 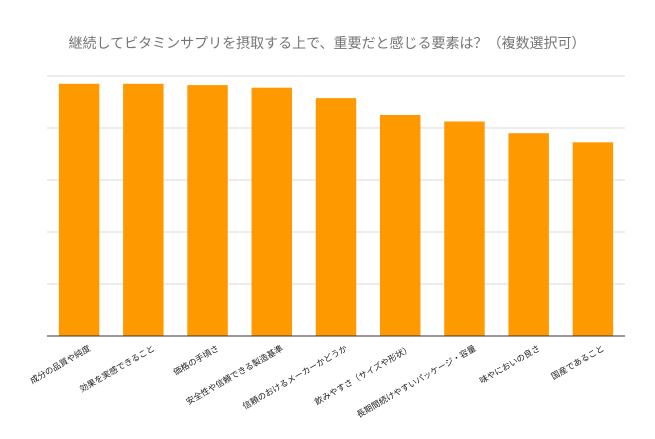 What do you see at coordinates (295, 377) in the screenshot?
I see `category-label: 信頼のおけるメーカーかどうか` at bounding box center [295, 377].